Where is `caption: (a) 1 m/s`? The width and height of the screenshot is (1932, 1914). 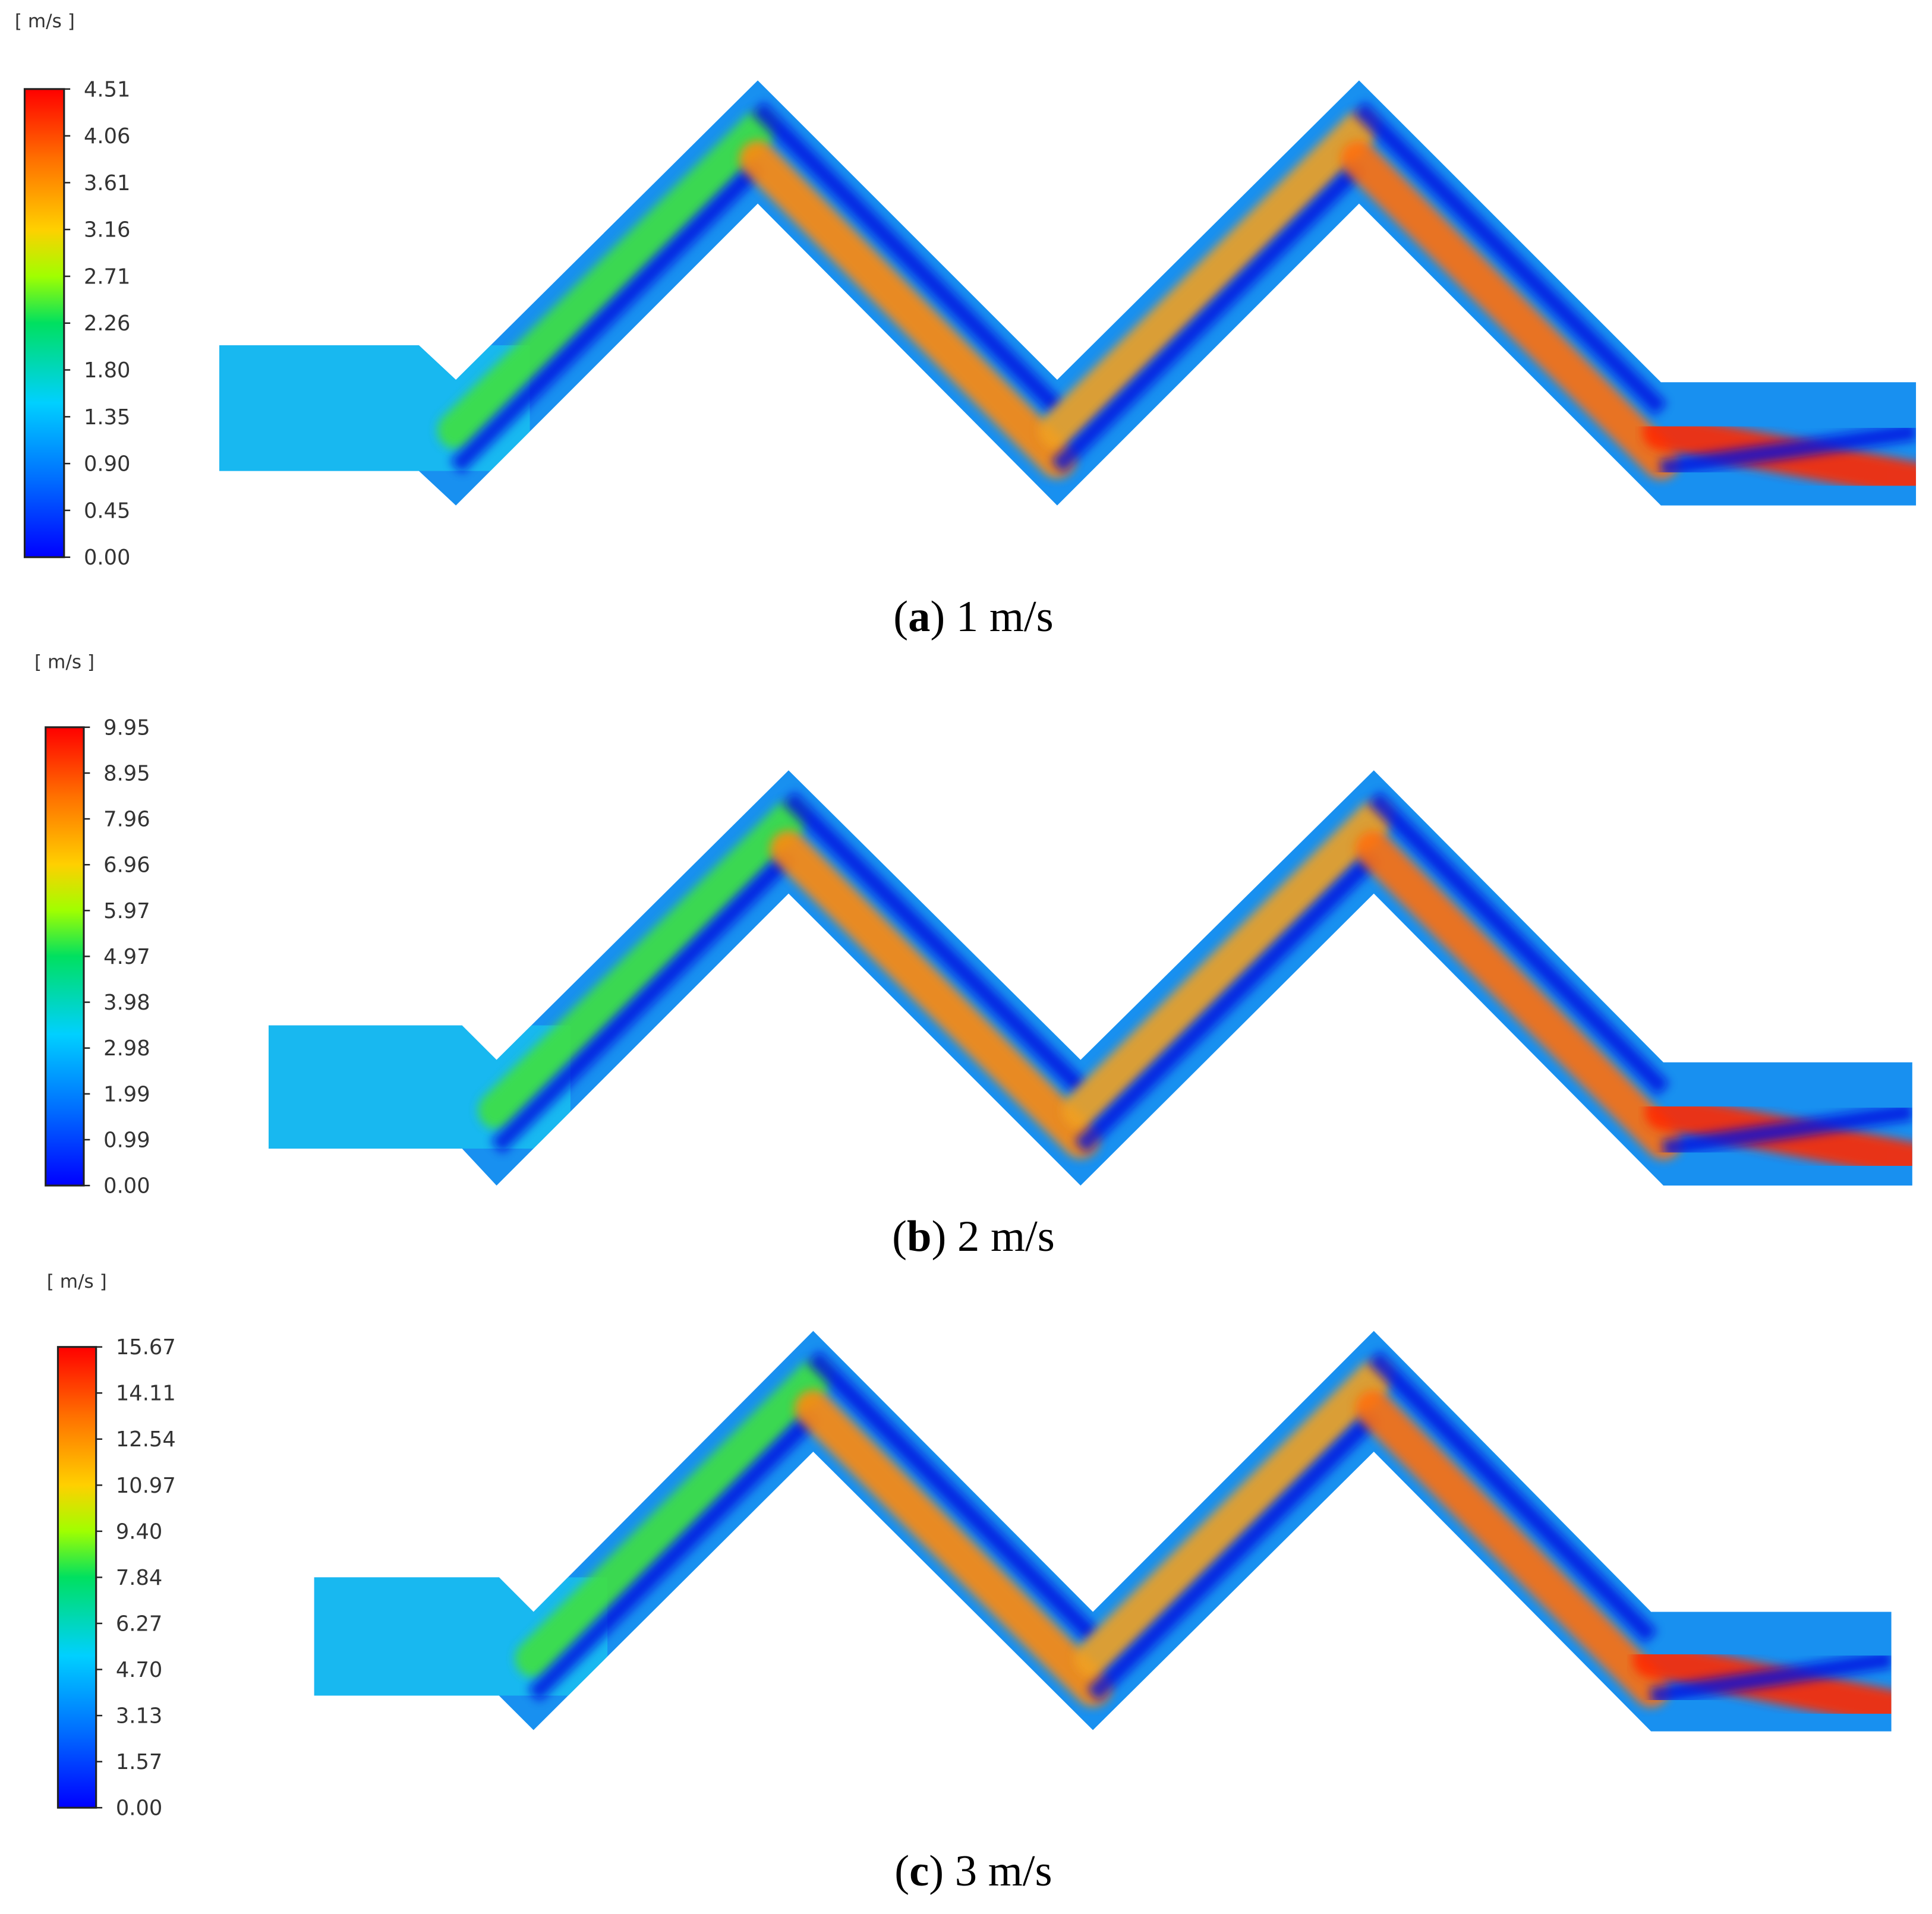 caption: (a) 1 m/s is located at coordinates (973, 616).